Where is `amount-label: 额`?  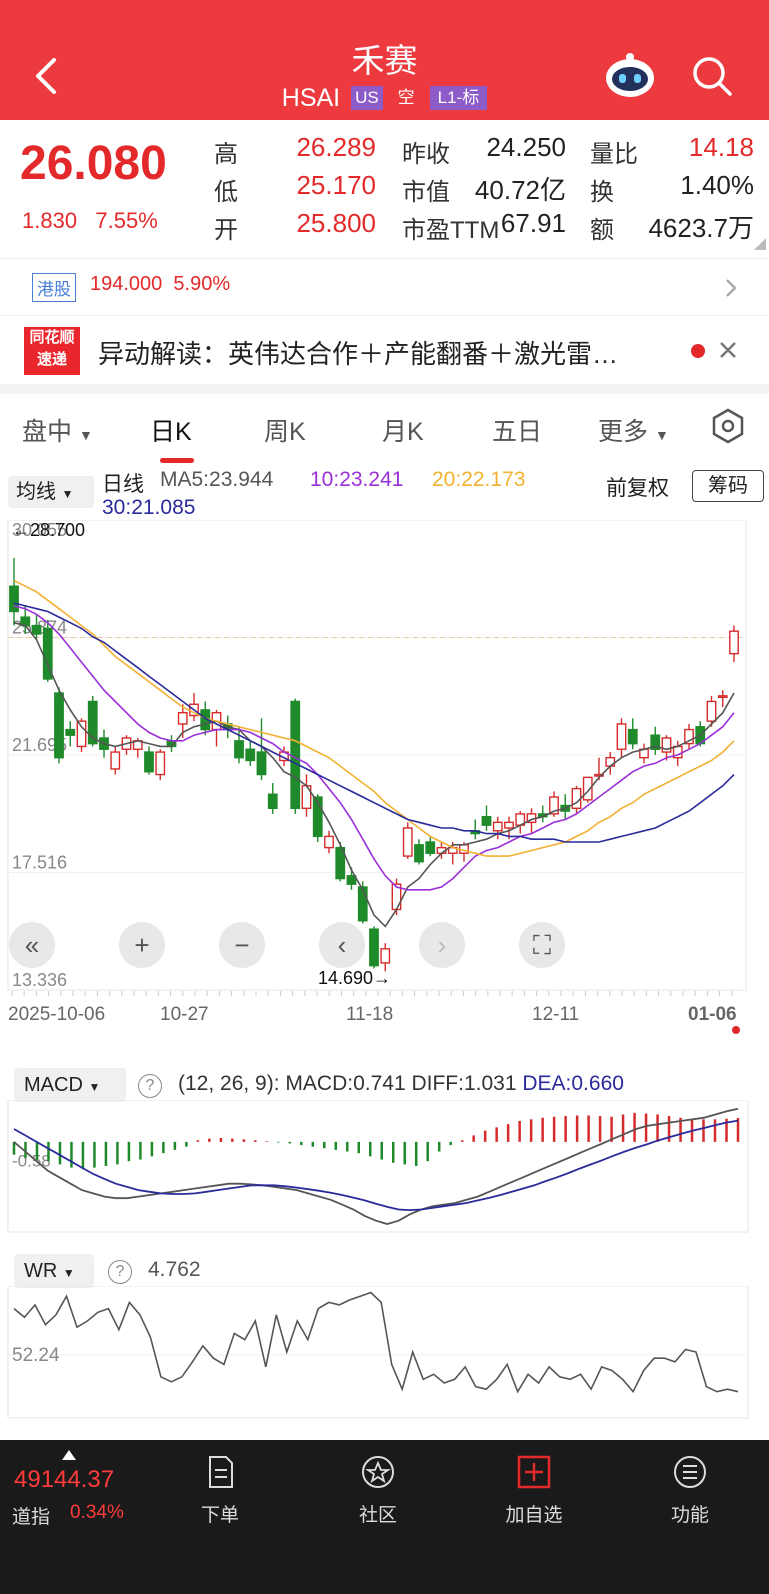
amount-label: 额 is located at coordinates (602, 230).